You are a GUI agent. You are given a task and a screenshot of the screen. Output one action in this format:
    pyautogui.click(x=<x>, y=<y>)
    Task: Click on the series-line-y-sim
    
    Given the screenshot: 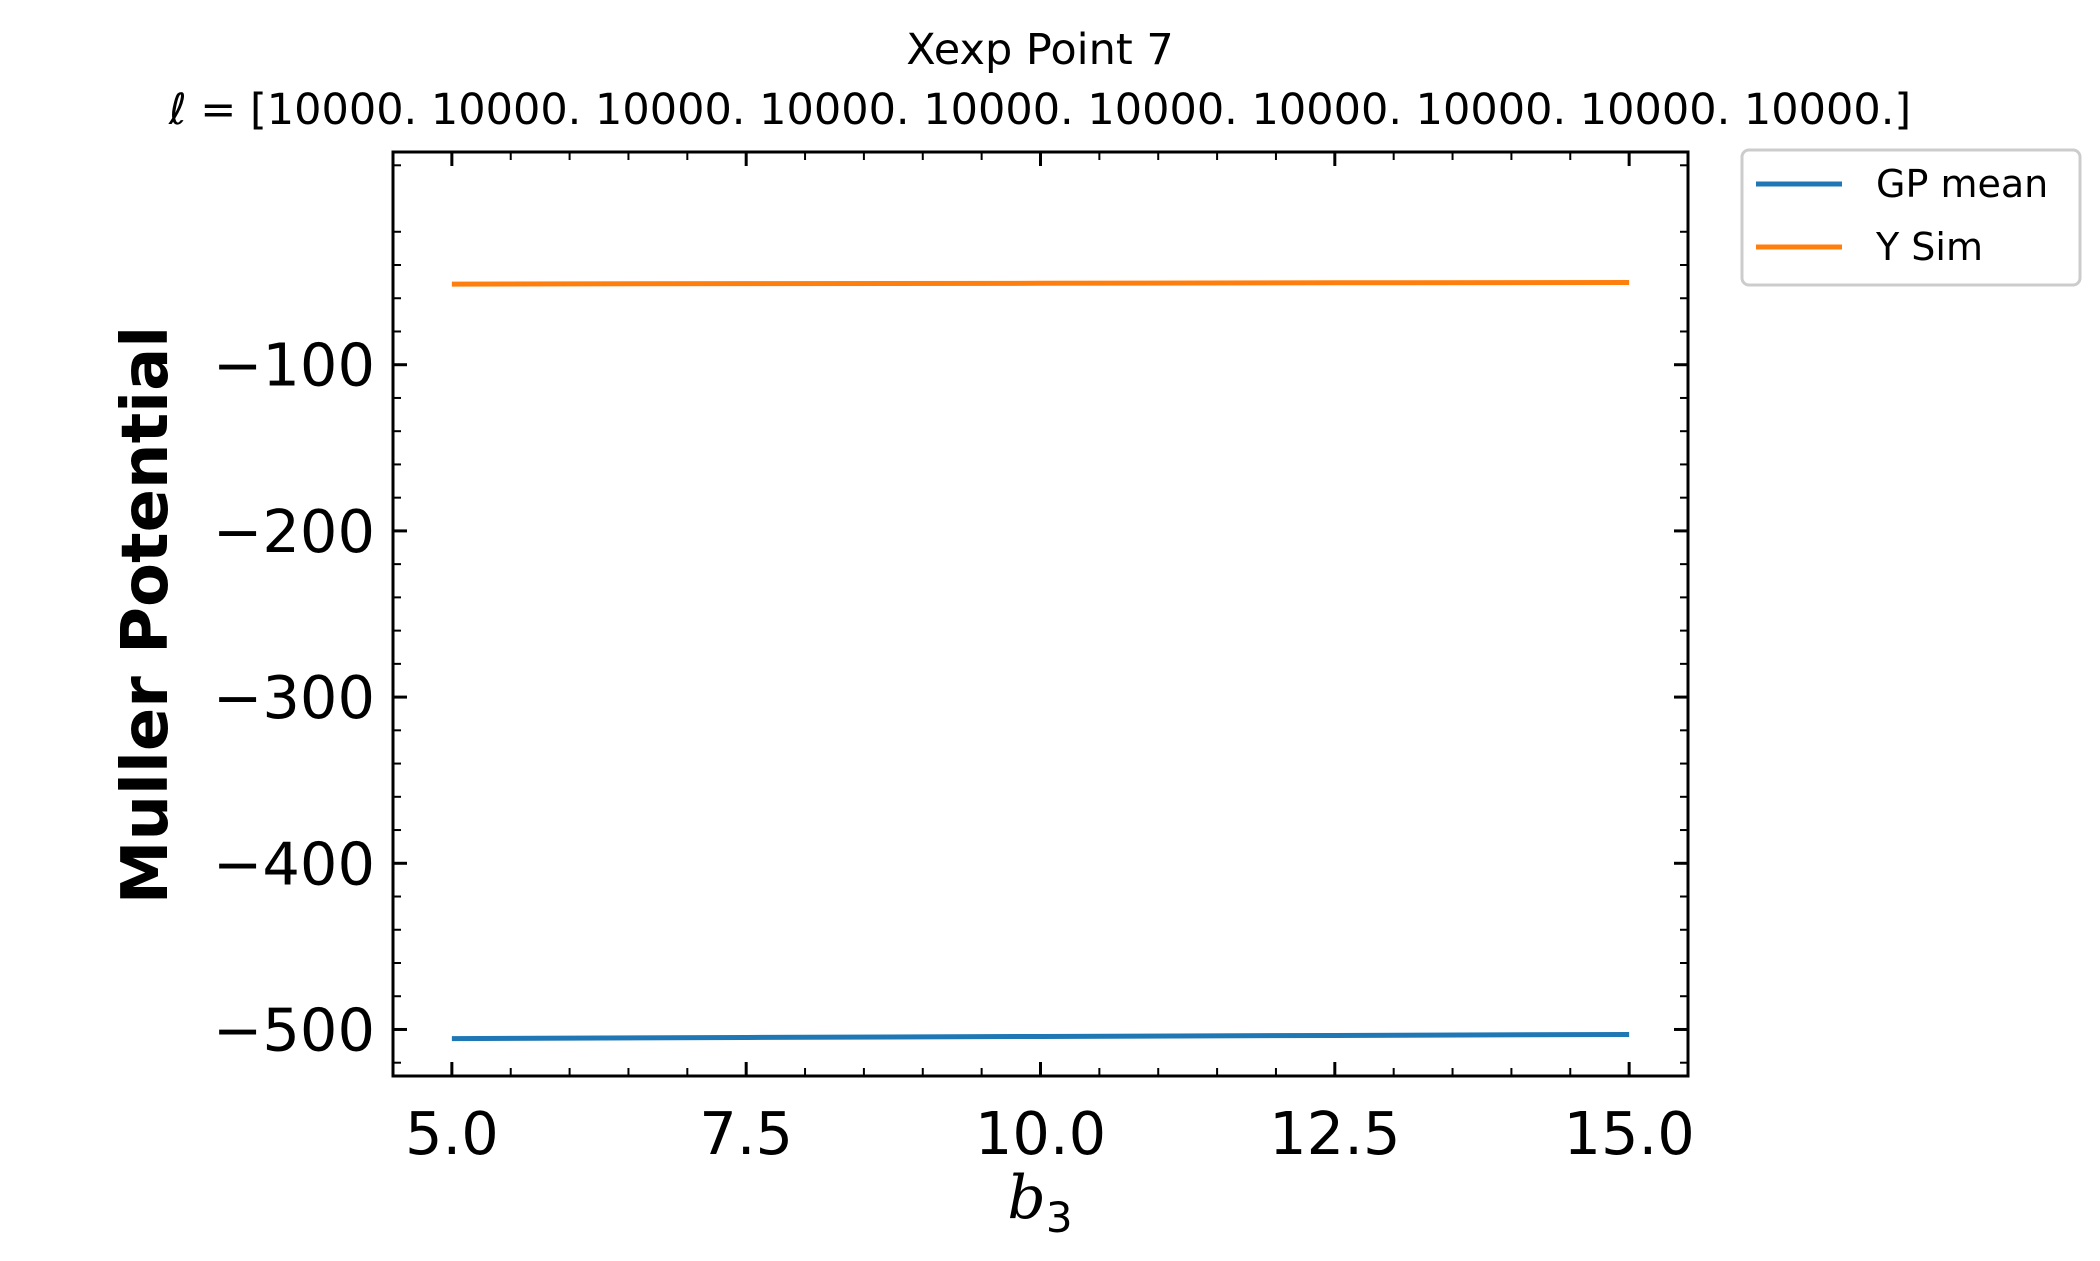 What is the action you would take?
    pyautogui.click(x=1040, y=283)
    